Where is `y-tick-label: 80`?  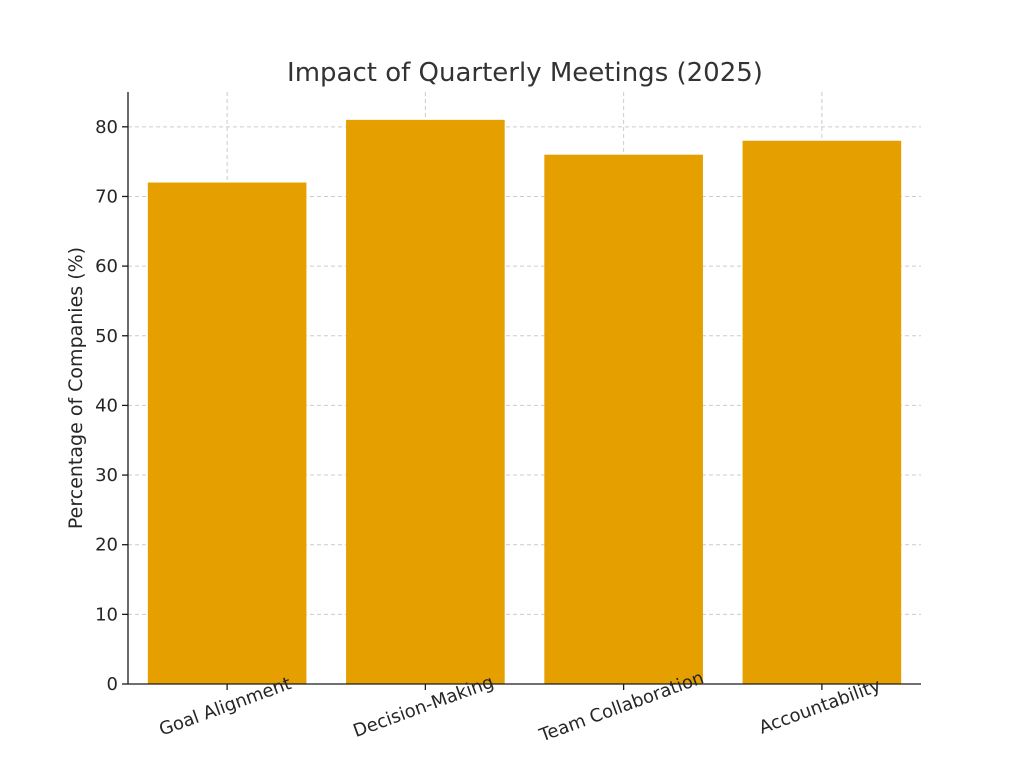 y-tick-label: 80 is located at coordinates (106, 127).